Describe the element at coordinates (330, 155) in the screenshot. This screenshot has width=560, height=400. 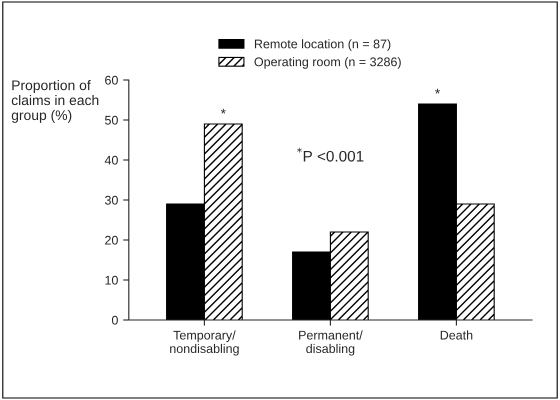
I see `annotation: $^{*}$P <0.001` at that location.